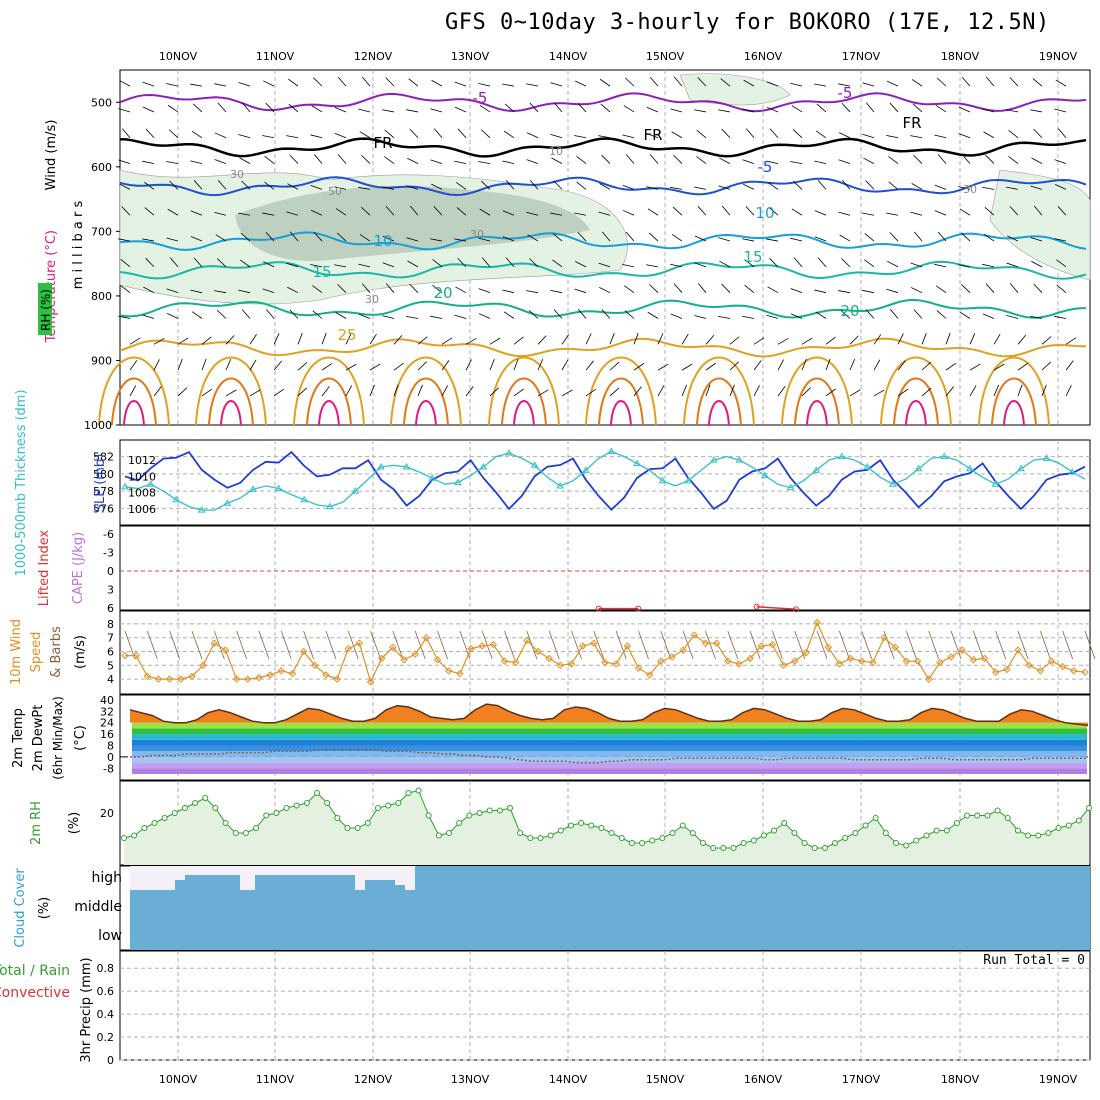 Image resolution: width=1100 pixels, height=1100 pixels. I want to click on date-label-bottom: 16NOV, so click(763, 1079).